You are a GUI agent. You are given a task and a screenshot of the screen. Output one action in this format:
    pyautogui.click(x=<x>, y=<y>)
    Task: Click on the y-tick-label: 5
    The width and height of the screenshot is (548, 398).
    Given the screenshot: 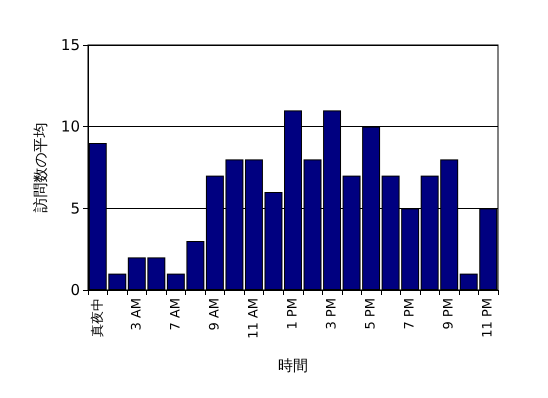 What is the action you would take?
    pyautogui.click(x=75, y=208)
    